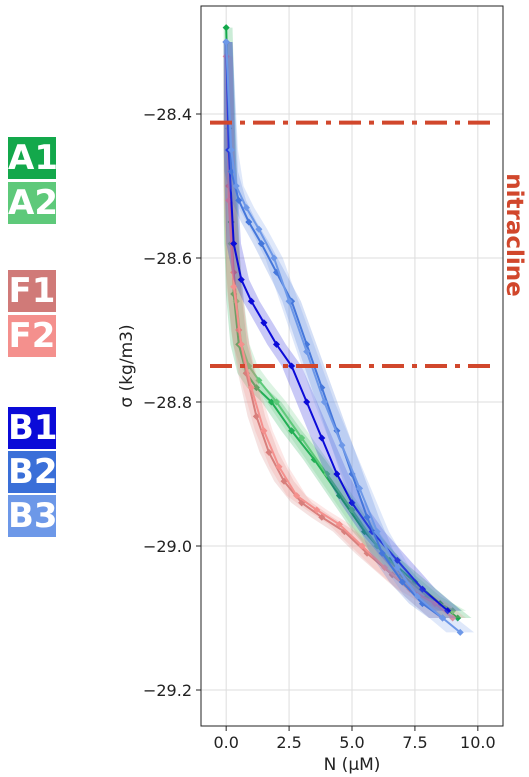 The height and width of the screenshot is (777, 529). Describe the element at coordinates (33, 472) in the screenshot. I see `legend-b2: B2` at that location.